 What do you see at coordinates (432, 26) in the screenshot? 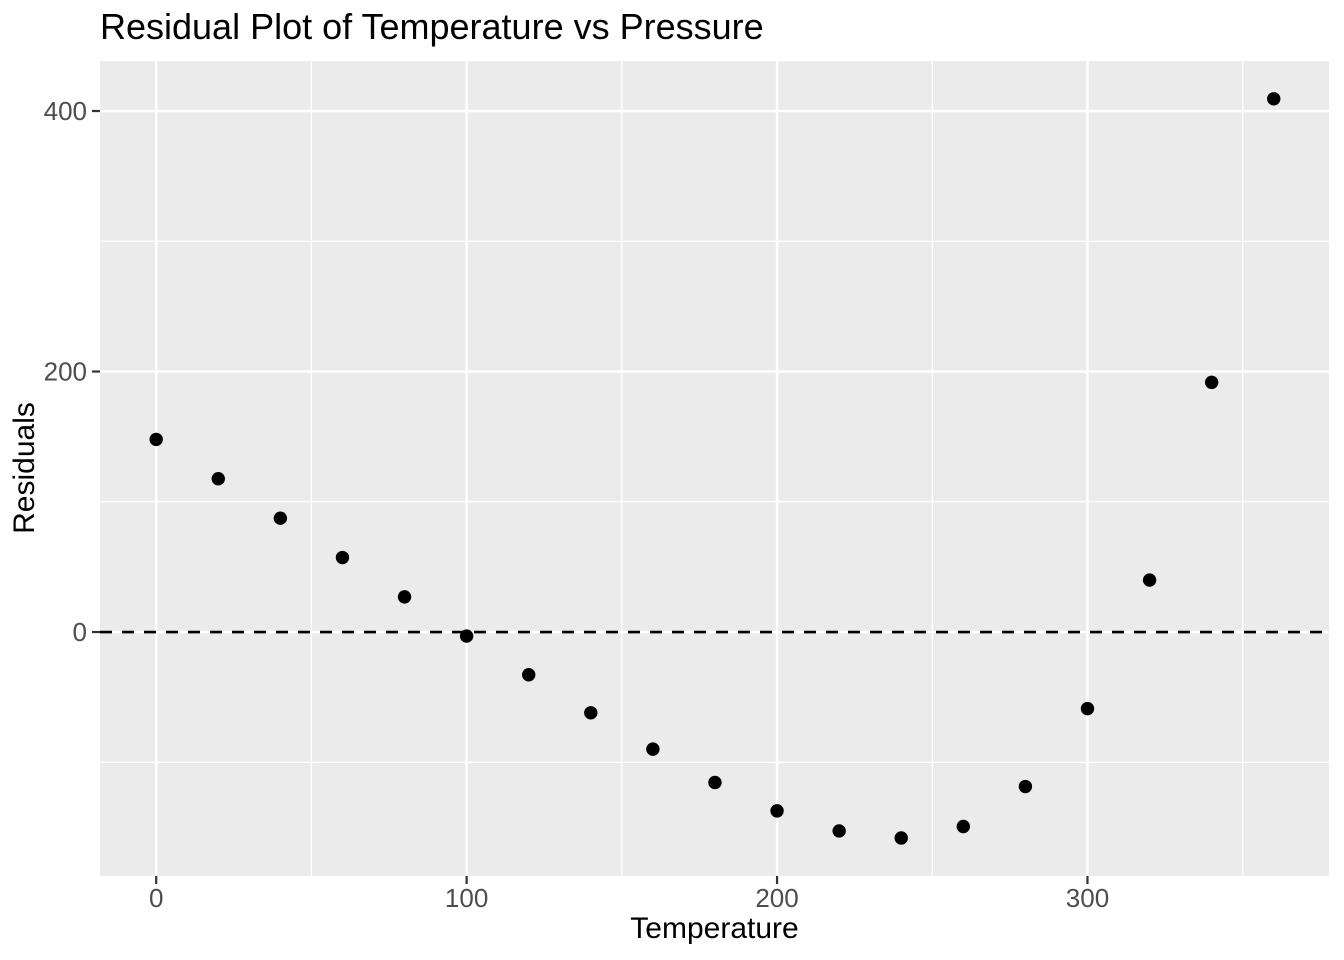
I see `plot-title: Residual Plot of Temperature vs Pressure` at bounding box center [432, 26].